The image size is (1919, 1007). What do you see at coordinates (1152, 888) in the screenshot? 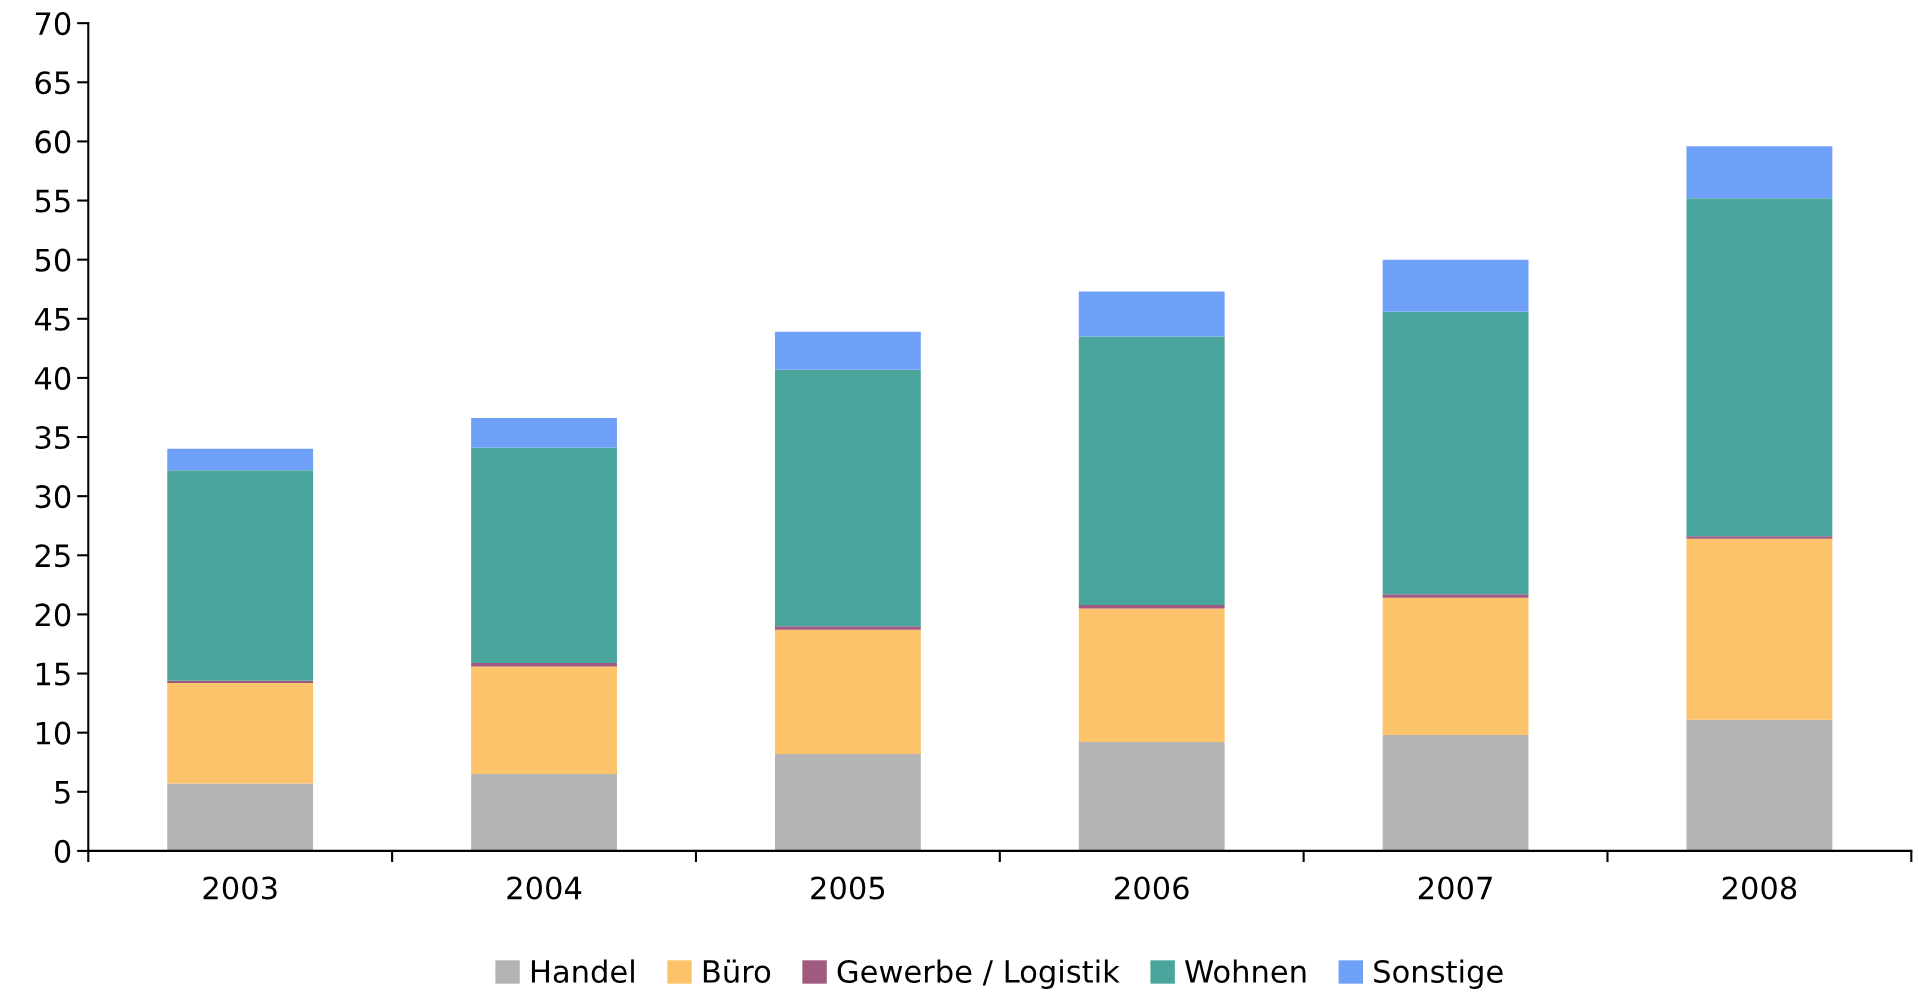
I see `x-tick-label: 2006` at bounding box center [1152, 888].